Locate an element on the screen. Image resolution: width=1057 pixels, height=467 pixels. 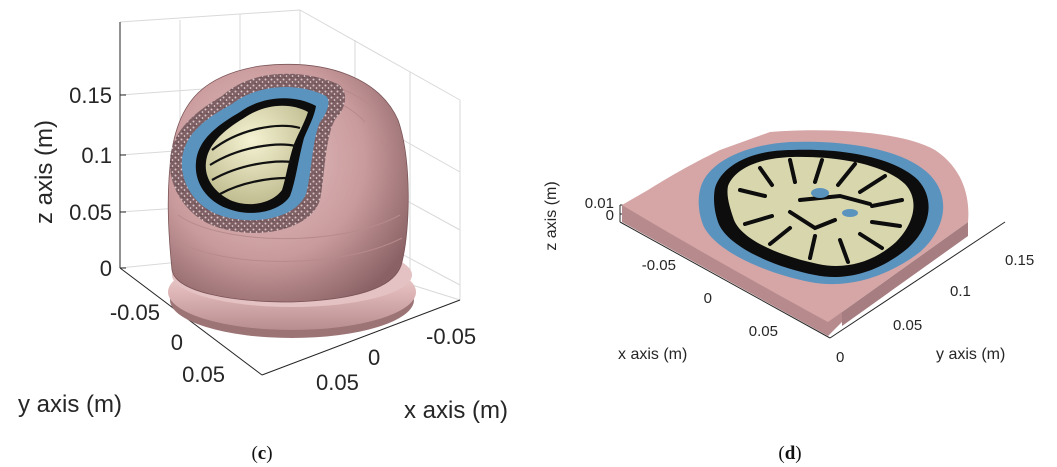
panel-c-z-ticks: 0.15 0.1 0.05 0 is located at coordinates (90, 182).